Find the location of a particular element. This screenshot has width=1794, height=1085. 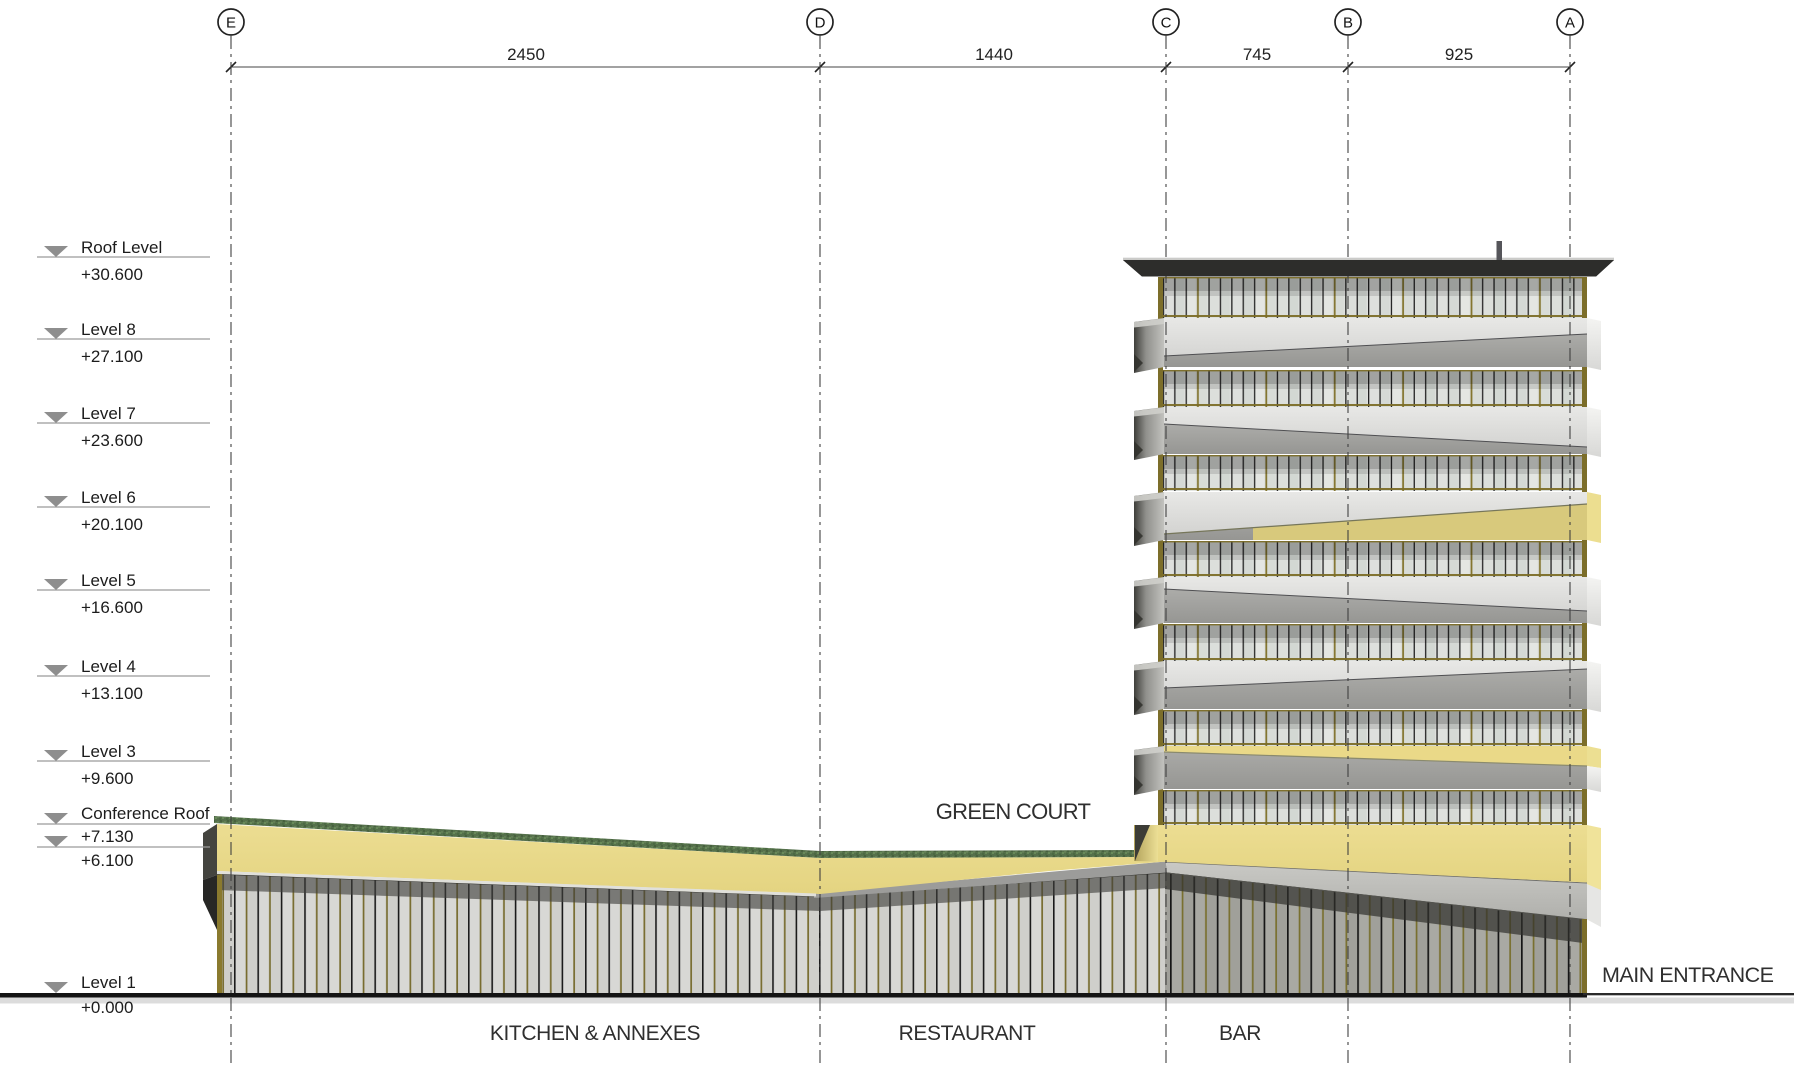

svg-text: +9.600 is located at coordinates (107, 778).